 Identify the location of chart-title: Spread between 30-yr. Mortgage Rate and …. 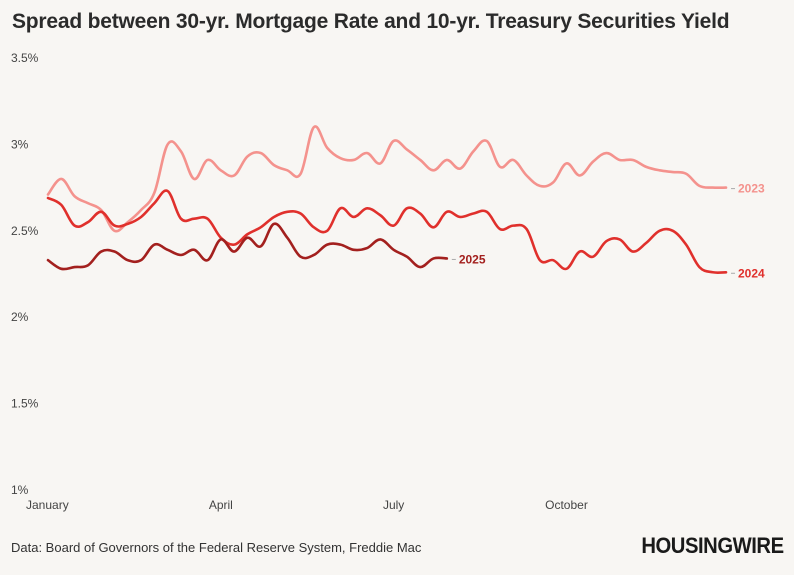
(371, 21).